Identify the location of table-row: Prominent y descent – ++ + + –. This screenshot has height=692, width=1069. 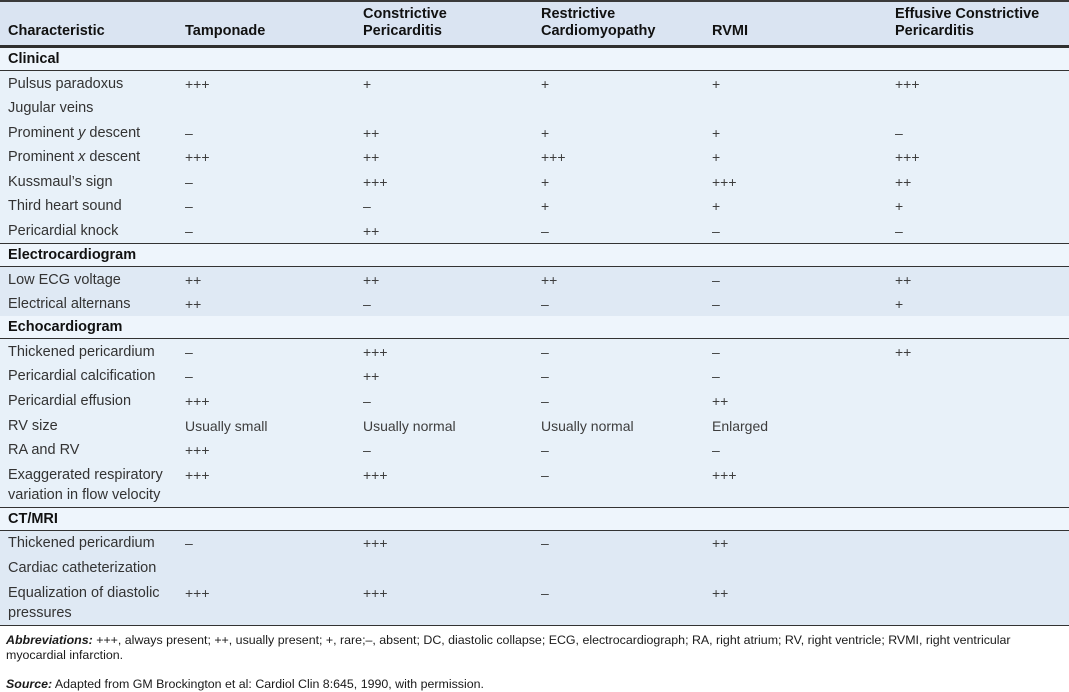
(534, 132).